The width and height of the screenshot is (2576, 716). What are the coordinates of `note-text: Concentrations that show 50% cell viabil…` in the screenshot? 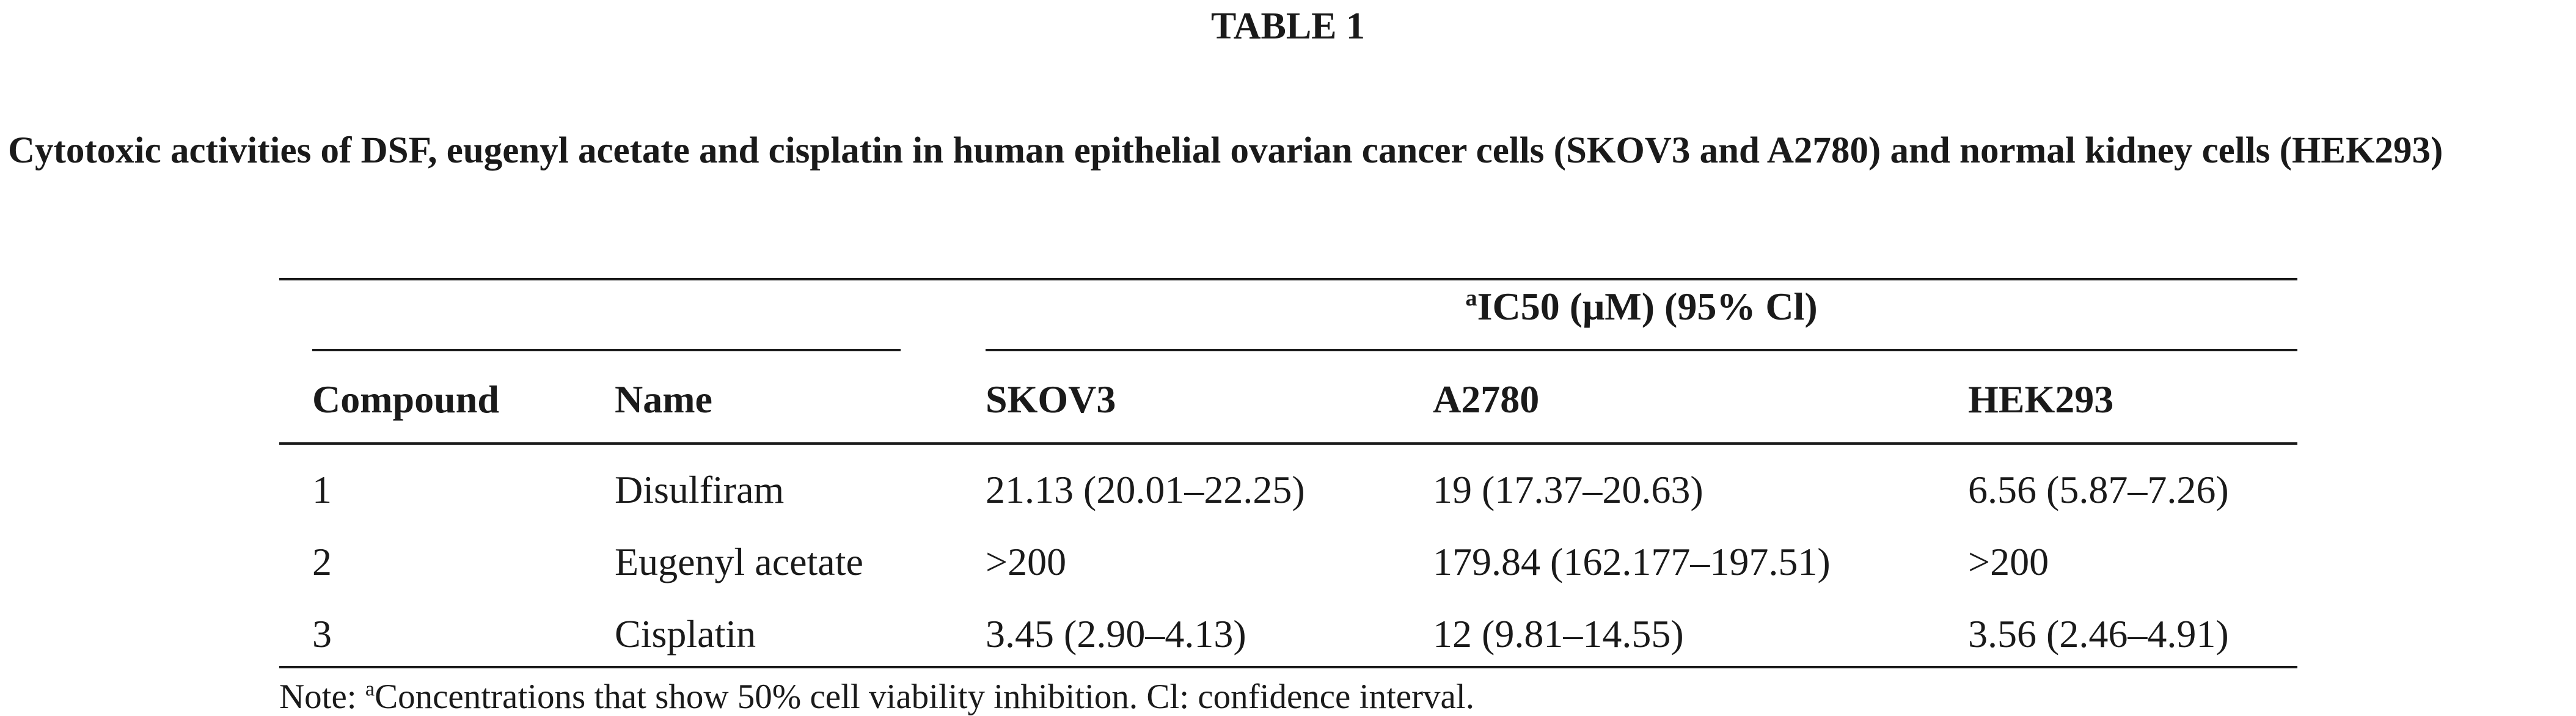 It's located at (924, 697).